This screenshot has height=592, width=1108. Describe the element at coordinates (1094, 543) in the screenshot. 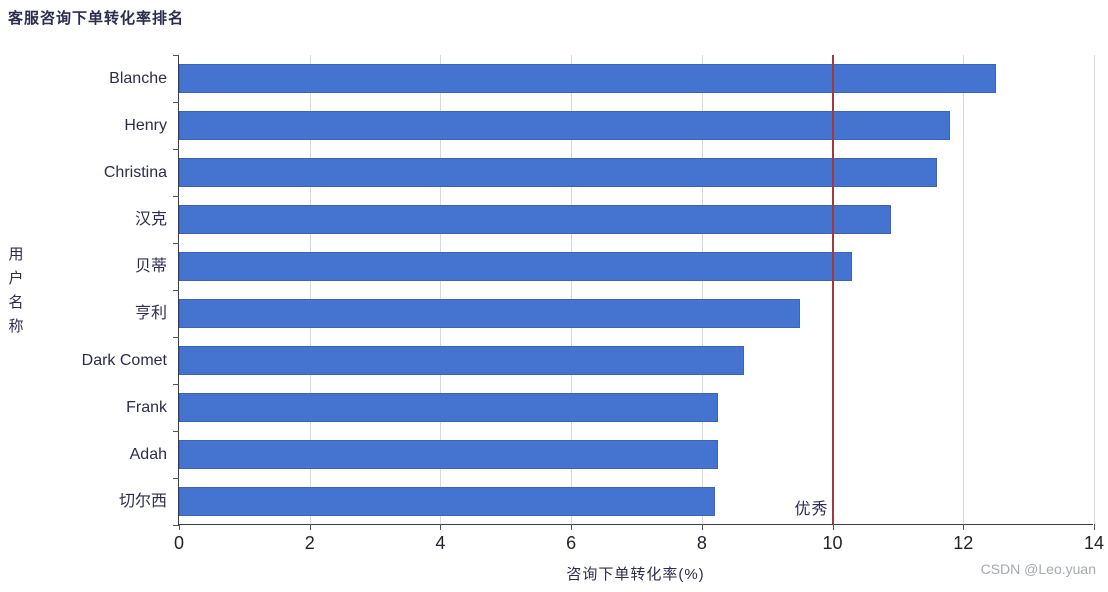

I see `x-tick-label-14: 14` at that location.